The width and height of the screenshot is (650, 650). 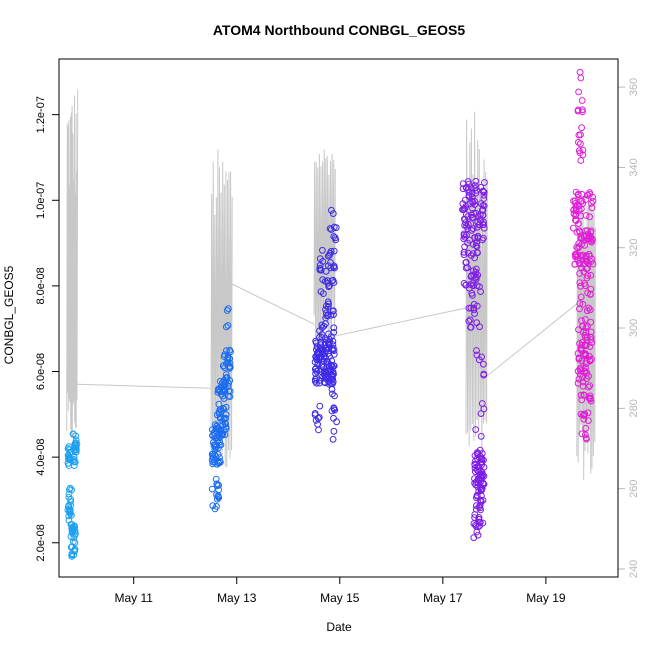 I want to click on y-right-tick-label-2: 280, so click(x=634, y=408).